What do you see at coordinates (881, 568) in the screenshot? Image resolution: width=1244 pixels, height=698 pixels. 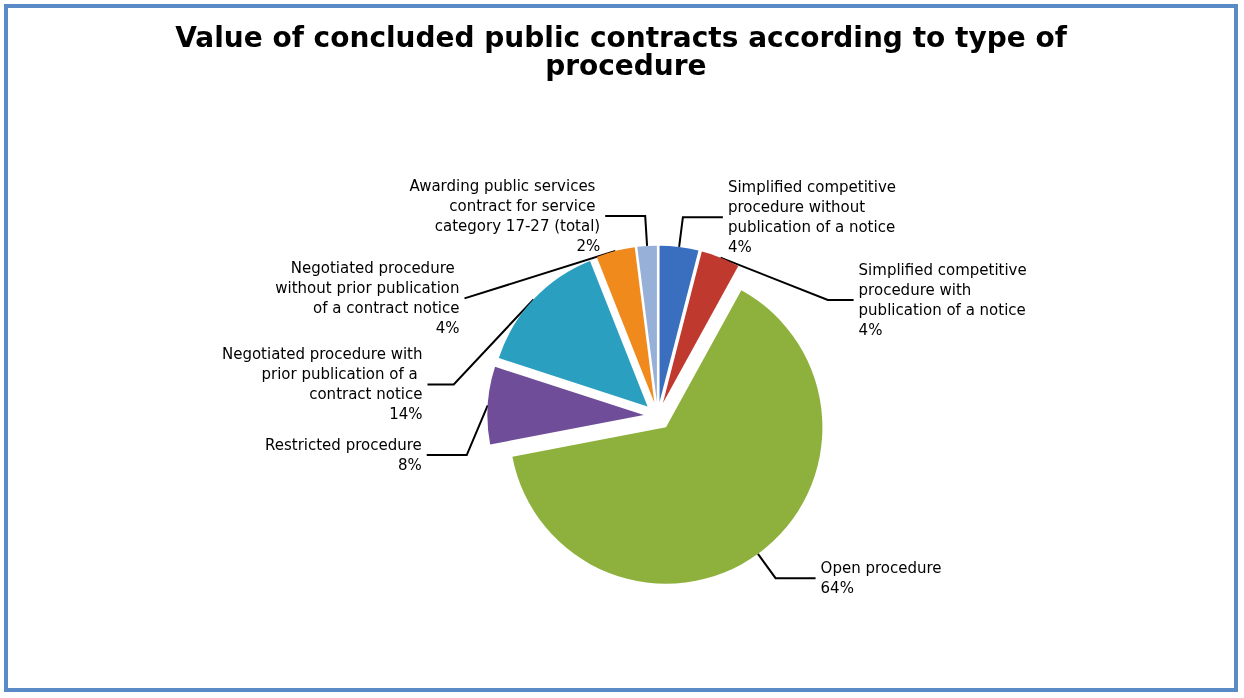 I see `slice-label: Open procedure` at bounding box center [881, 568].